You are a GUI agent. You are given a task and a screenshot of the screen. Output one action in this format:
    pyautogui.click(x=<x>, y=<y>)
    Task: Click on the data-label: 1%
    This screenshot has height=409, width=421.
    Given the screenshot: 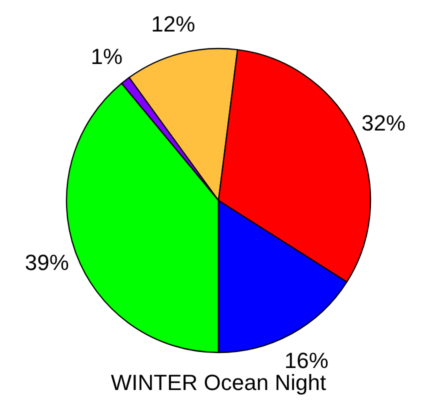 What is the action you would take?
    pyautogui.click(x=106, y=56)
    